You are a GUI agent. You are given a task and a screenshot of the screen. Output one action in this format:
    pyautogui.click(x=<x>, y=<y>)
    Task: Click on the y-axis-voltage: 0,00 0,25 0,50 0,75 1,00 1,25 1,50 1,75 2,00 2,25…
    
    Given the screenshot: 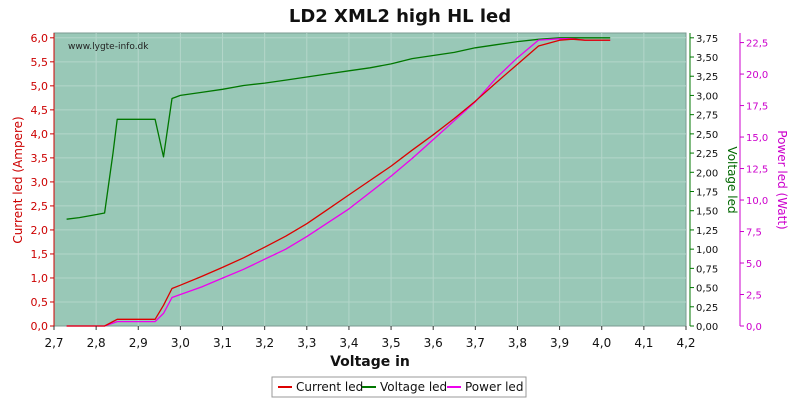 What is the action you would take?
    pyautogui.click(x=703, y=183)
    